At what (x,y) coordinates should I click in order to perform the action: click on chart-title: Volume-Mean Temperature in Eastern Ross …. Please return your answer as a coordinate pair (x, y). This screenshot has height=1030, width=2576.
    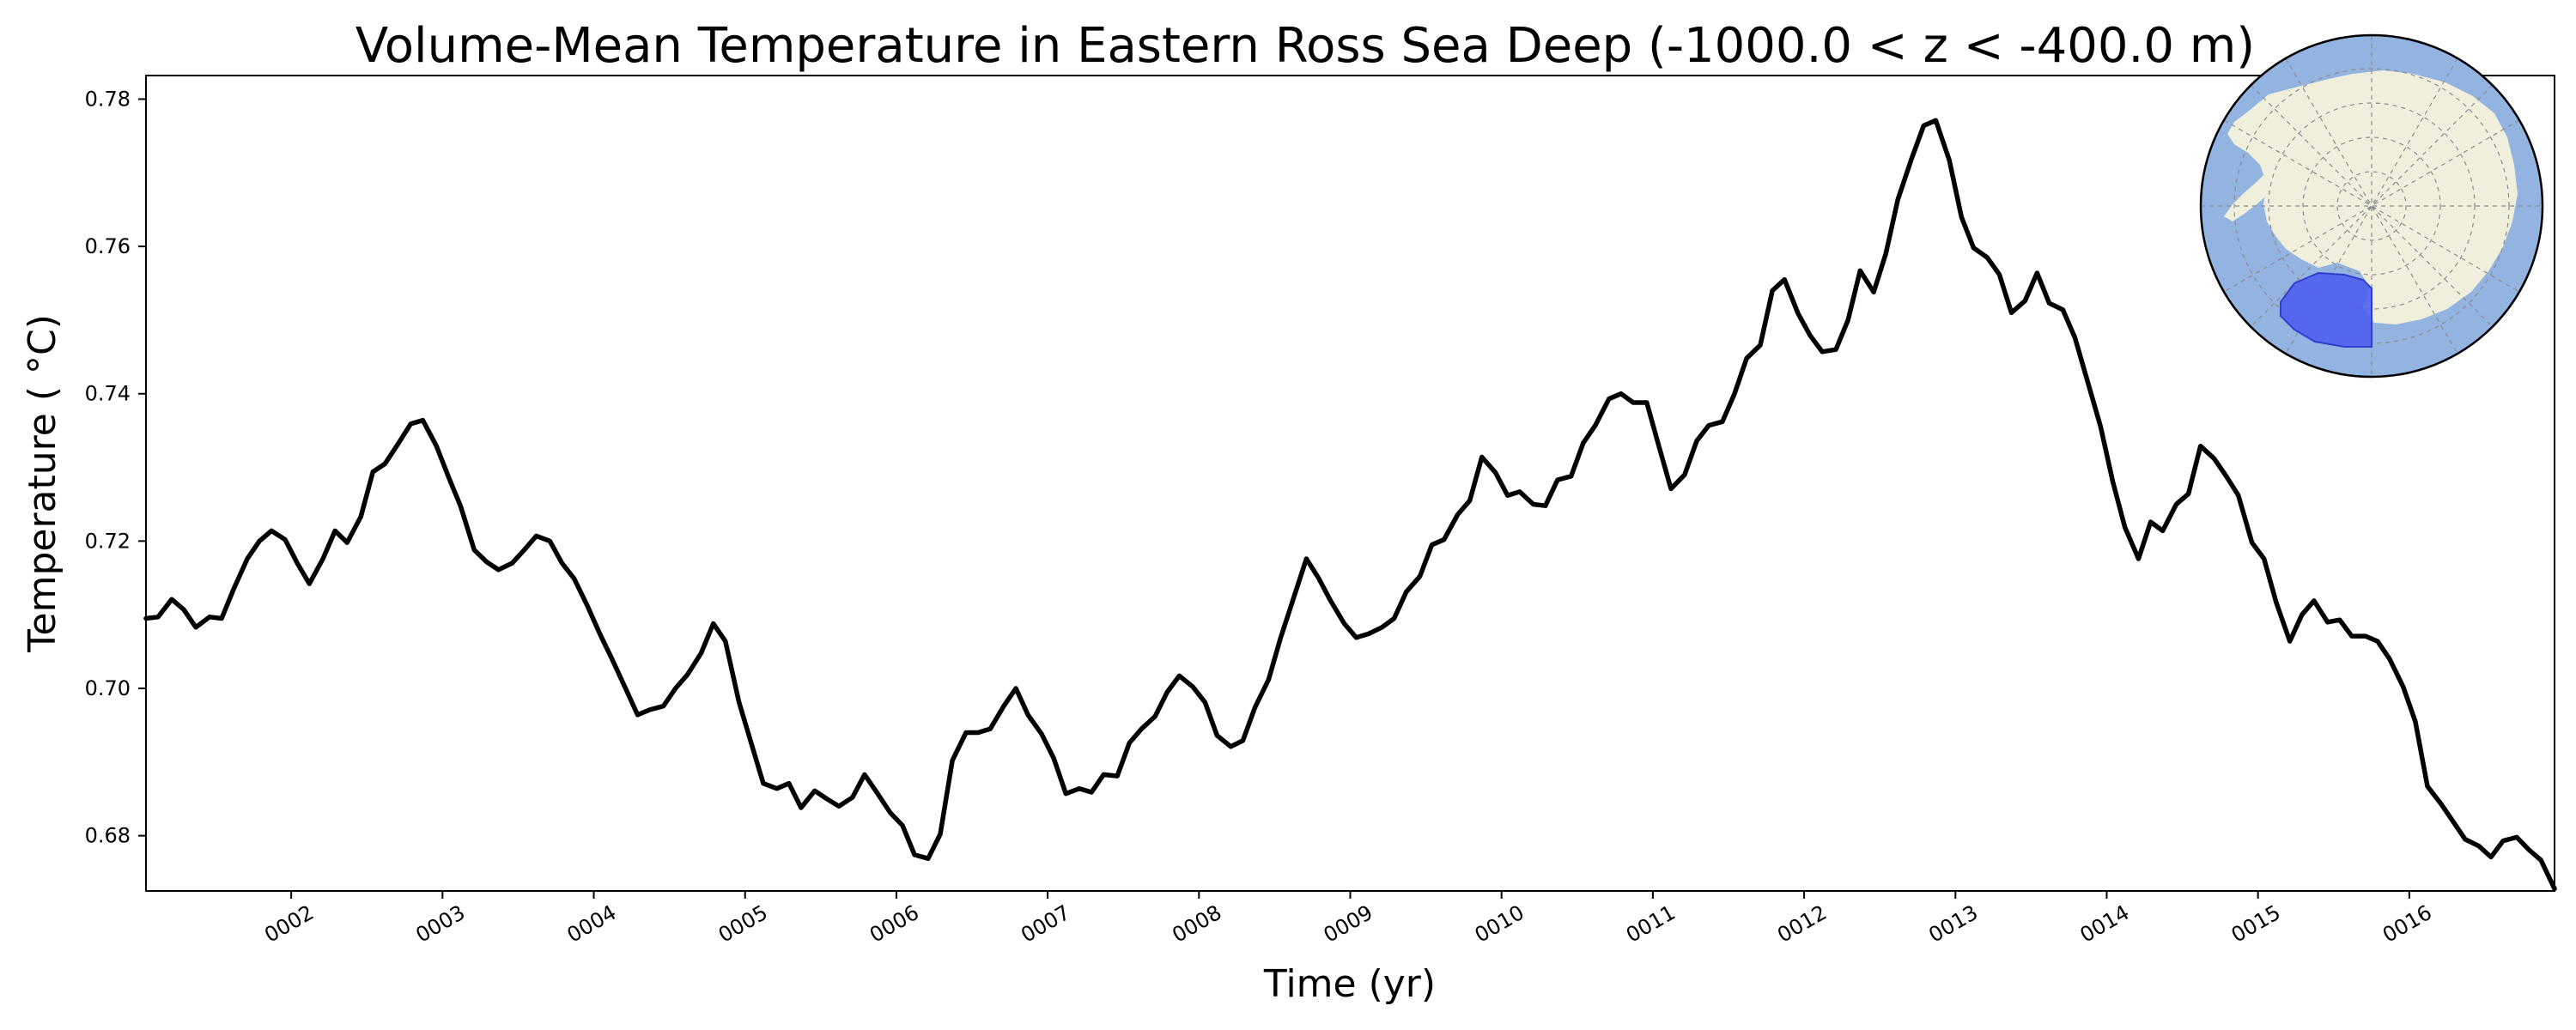
    Looking at the image, I should click on (1305, 46).